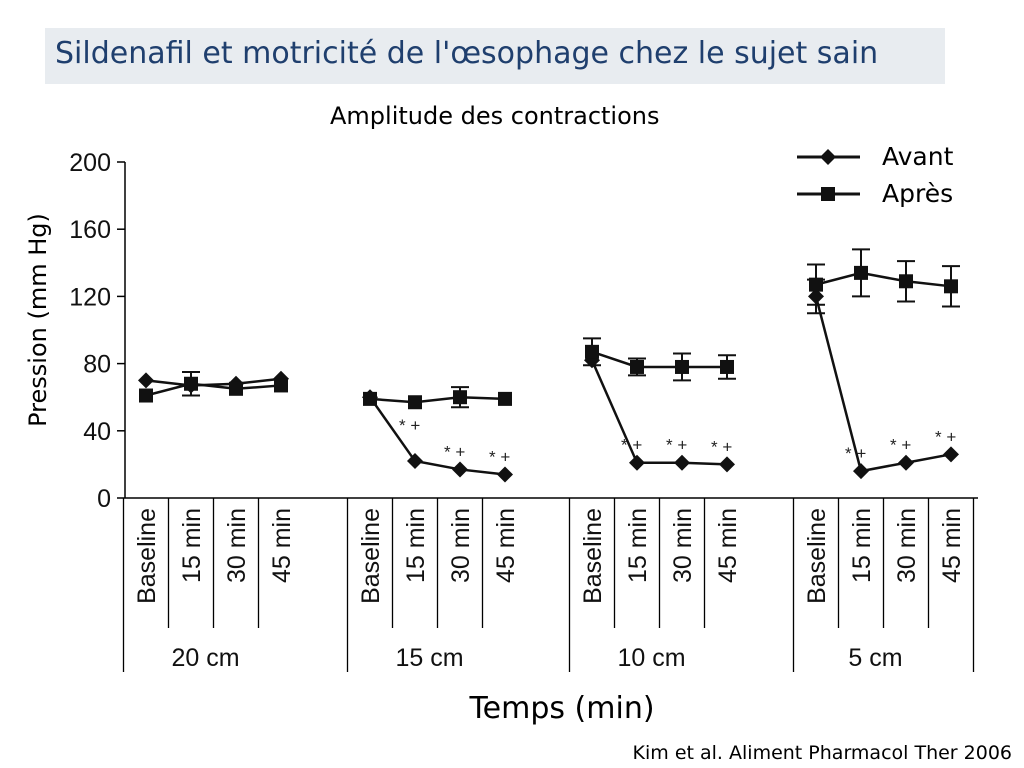 This screenshot has width=1024, height=768. What do you see at coordinates (917, 193) in the screenshot?
I see `legend-label-apres: Après` at bounding box center [917, 193].